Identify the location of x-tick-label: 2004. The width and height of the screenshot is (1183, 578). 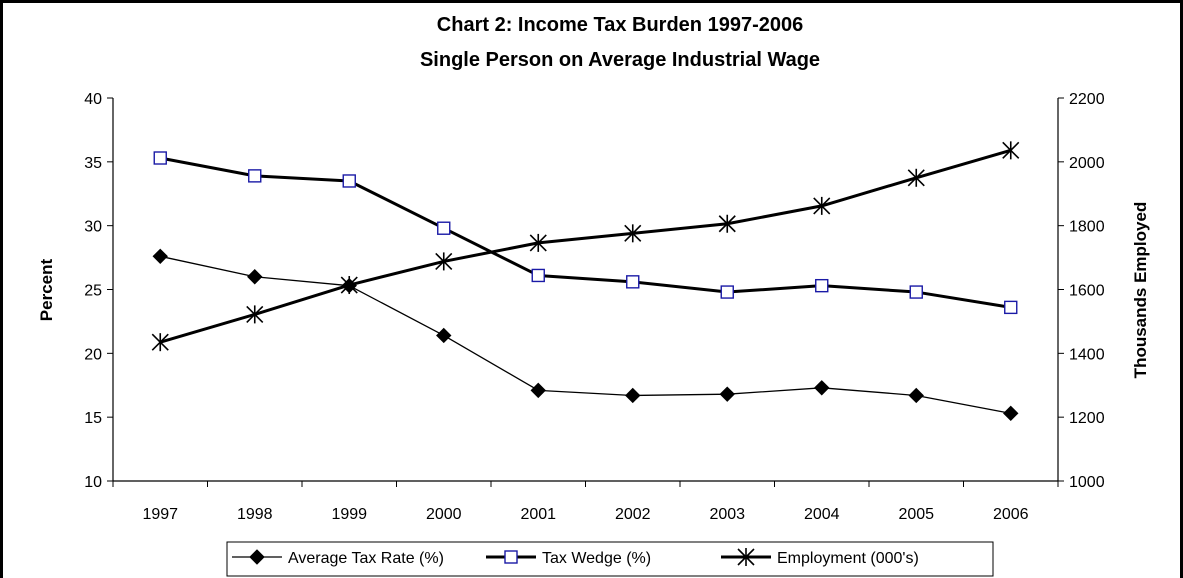
(822, 514).